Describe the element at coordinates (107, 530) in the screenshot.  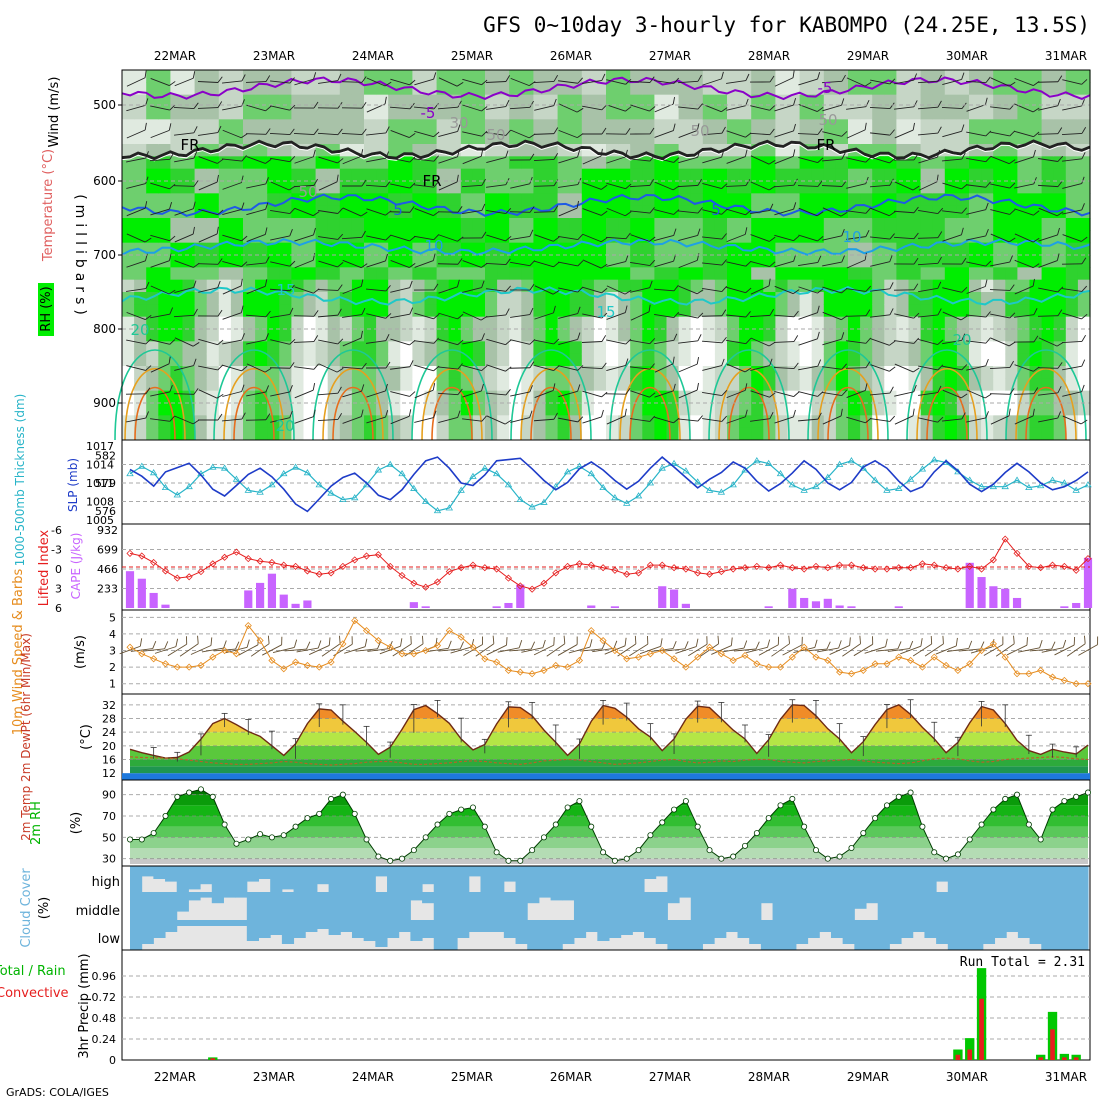
I see `cape-tick-label: 932` at that location.